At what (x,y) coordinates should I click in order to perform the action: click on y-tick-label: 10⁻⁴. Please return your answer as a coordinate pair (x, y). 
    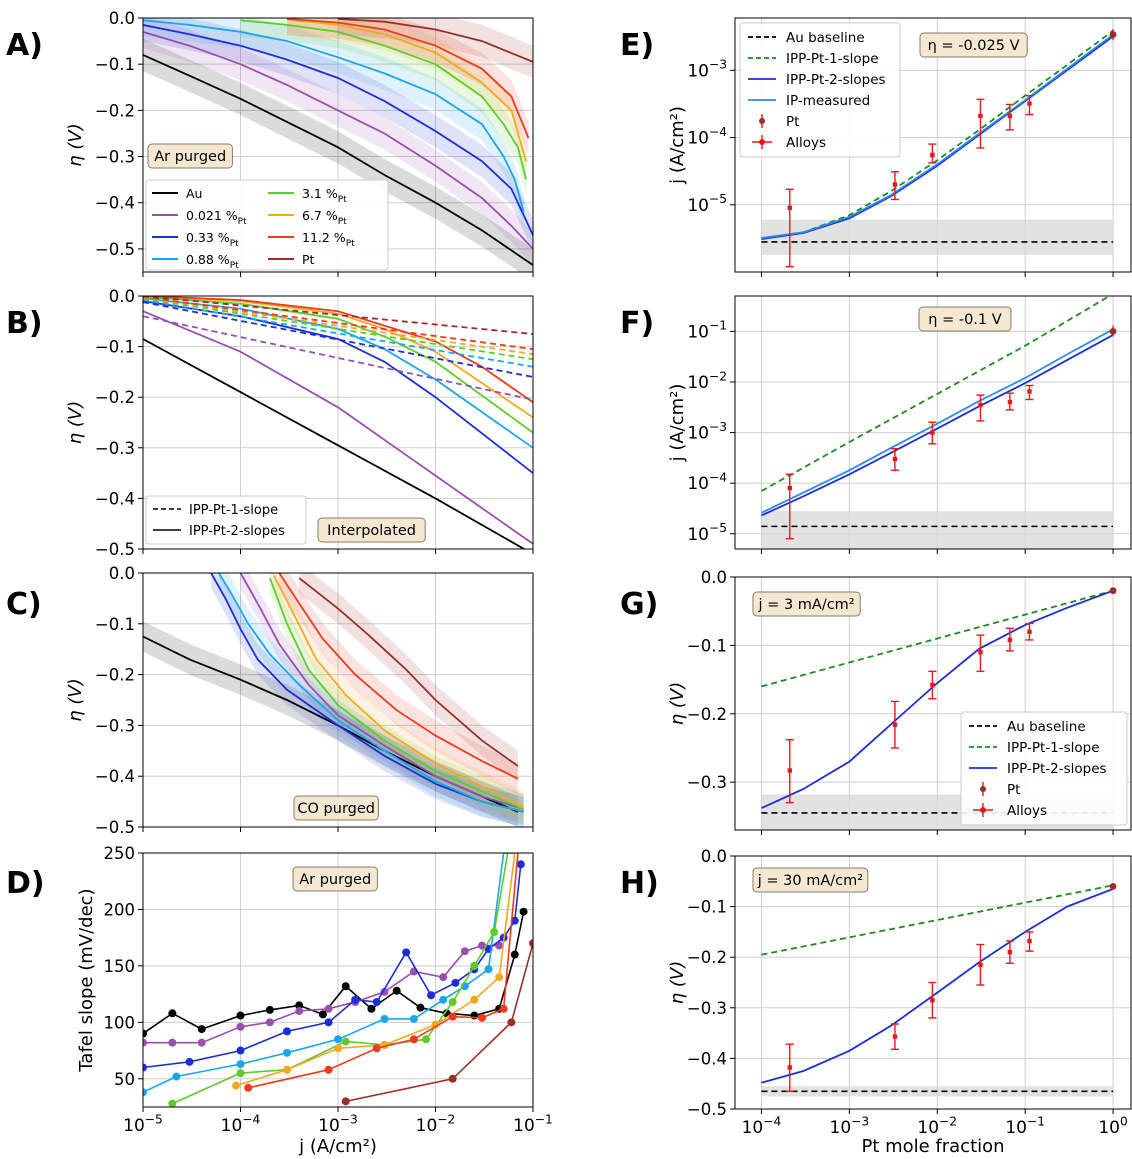
    Looking at the image, I should click on (707, 483).